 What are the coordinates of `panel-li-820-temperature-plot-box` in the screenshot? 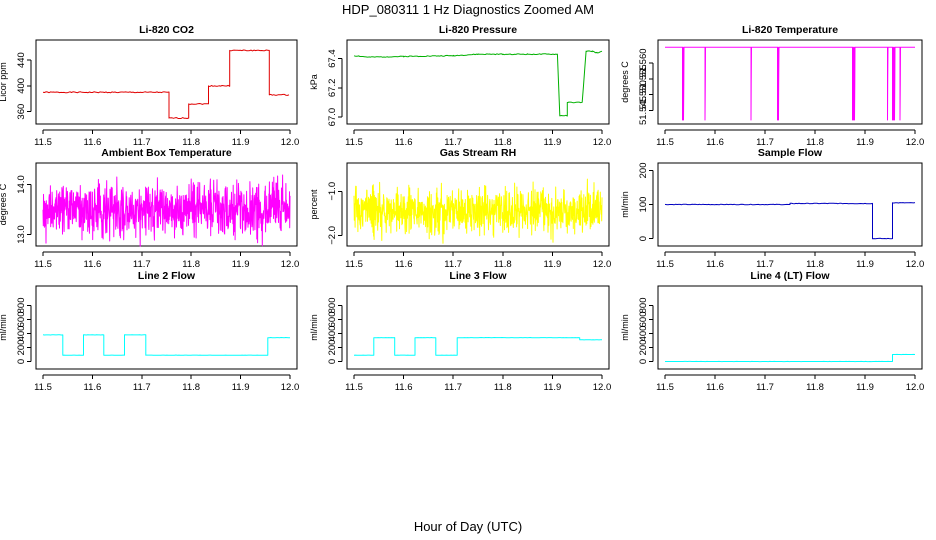 It's located at (790, 82).